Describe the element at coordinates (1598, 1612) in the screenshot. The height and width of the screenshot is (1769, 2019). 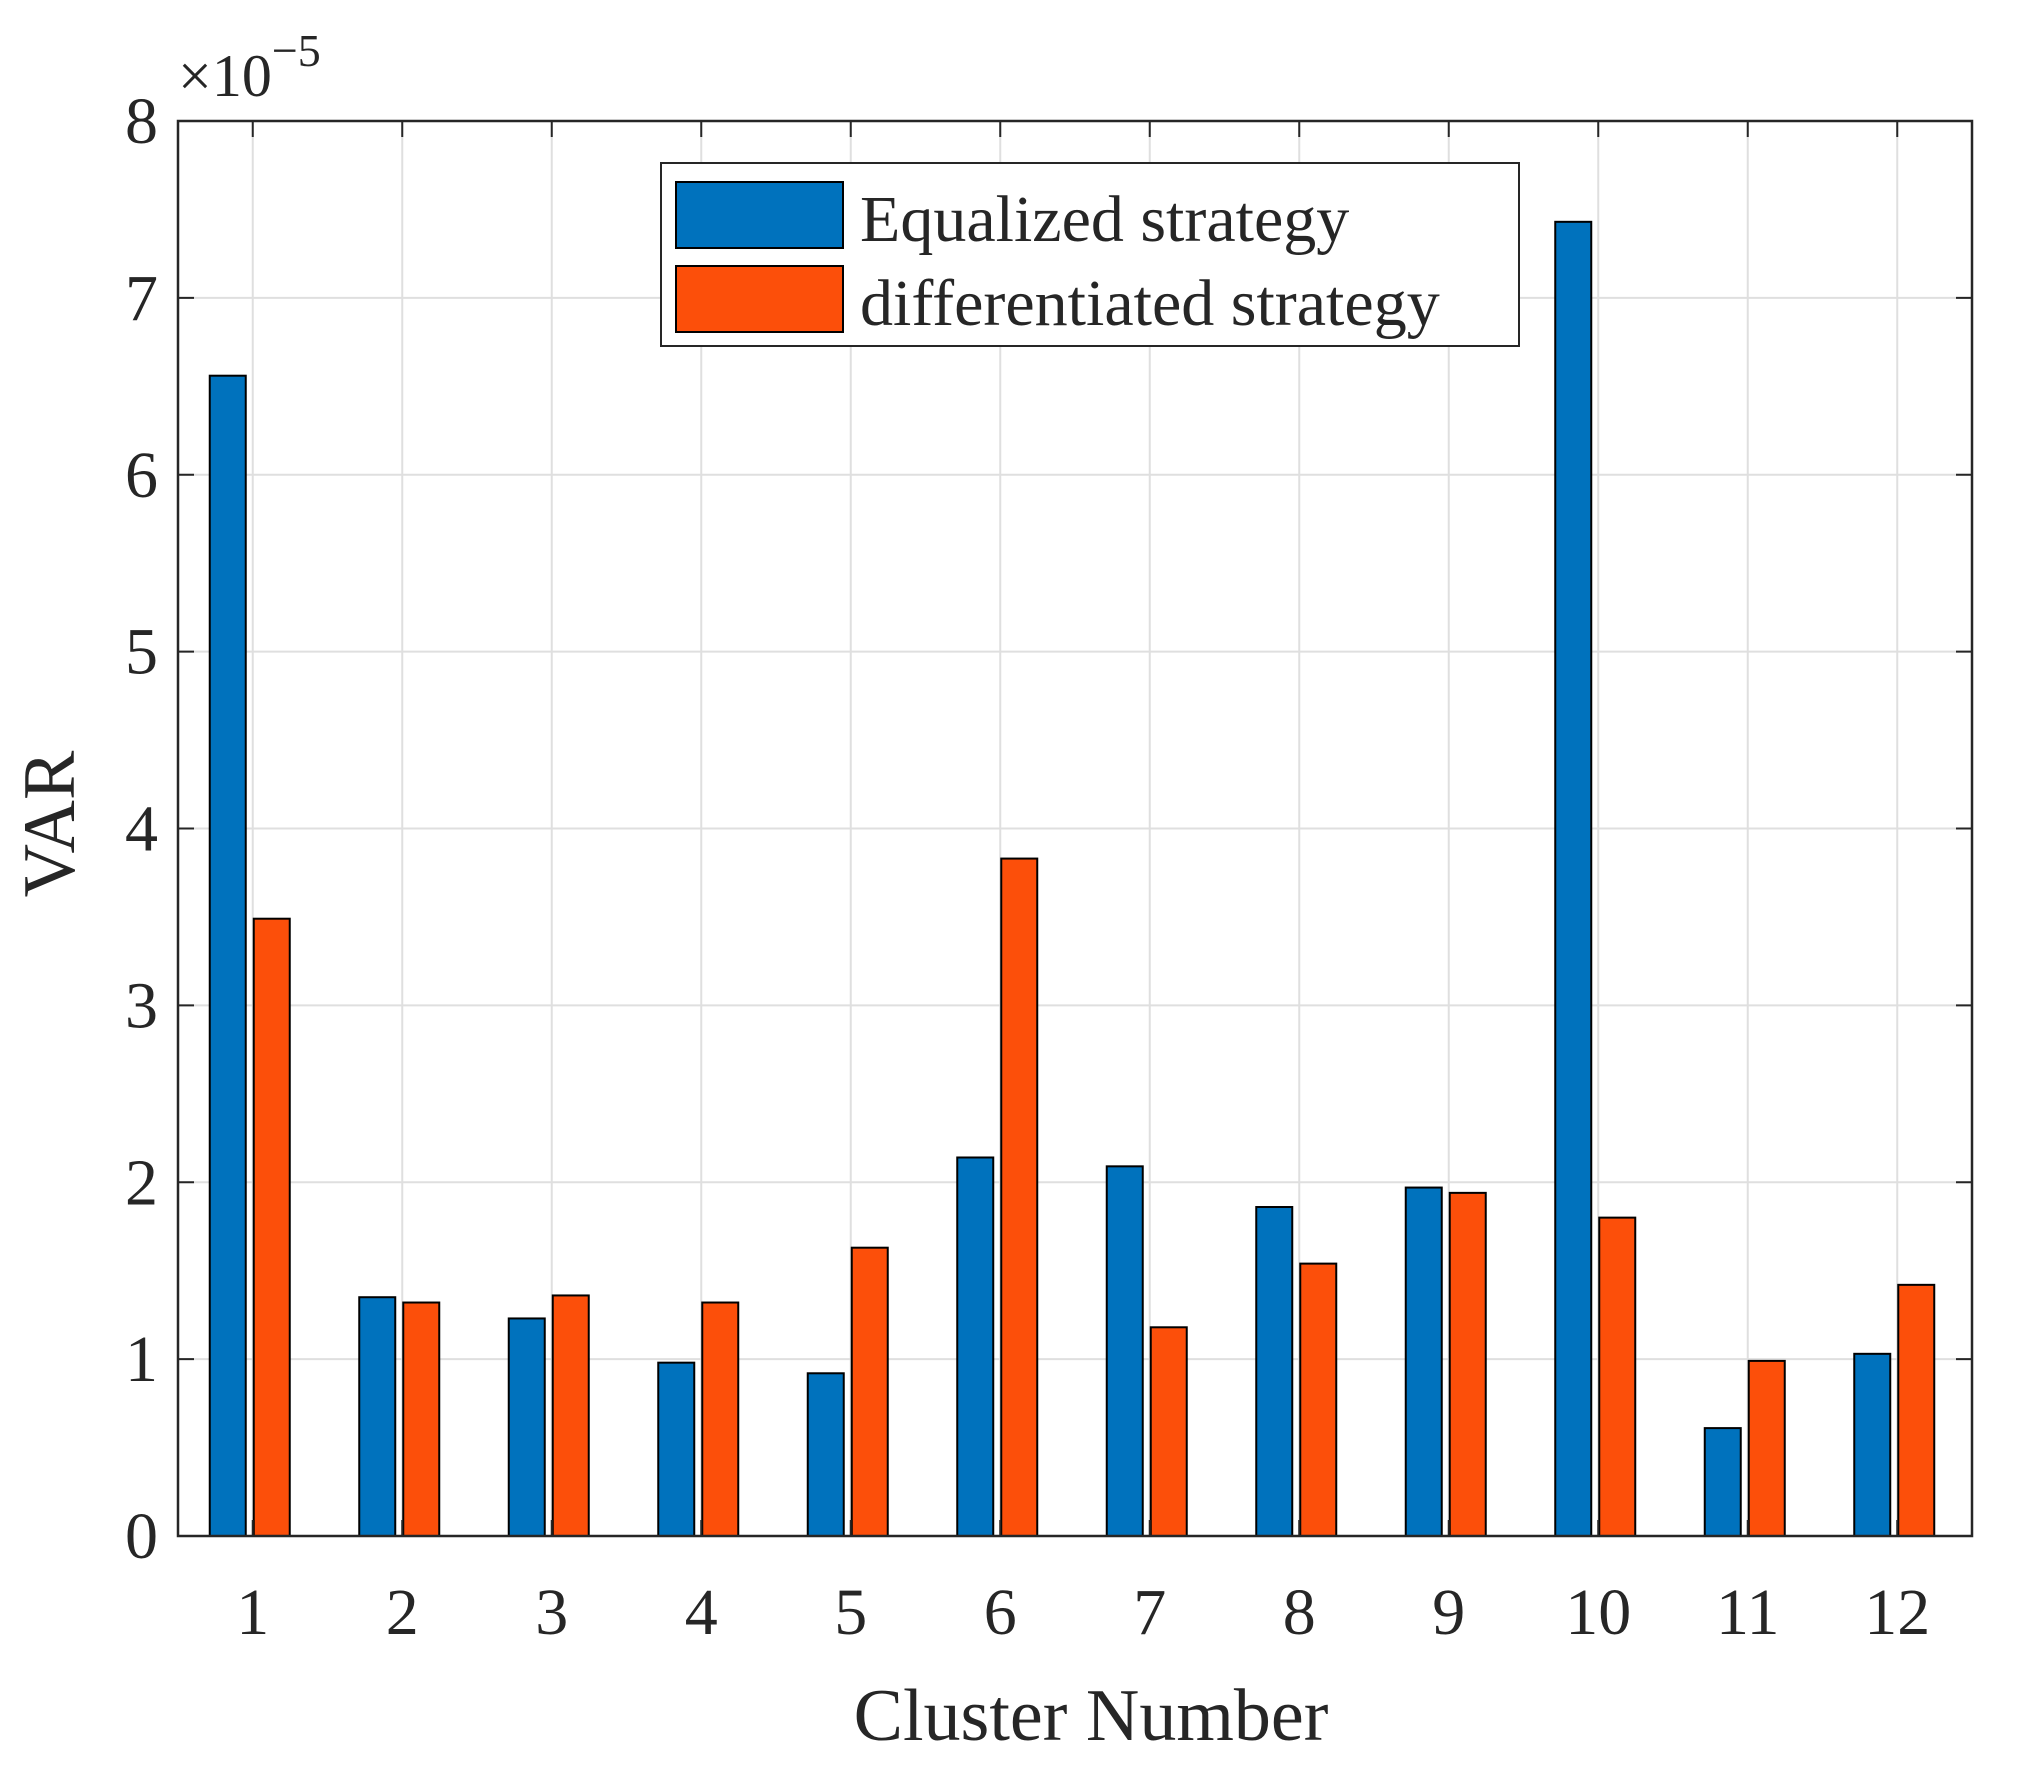
I see `x-tick-label: 10` at that location.